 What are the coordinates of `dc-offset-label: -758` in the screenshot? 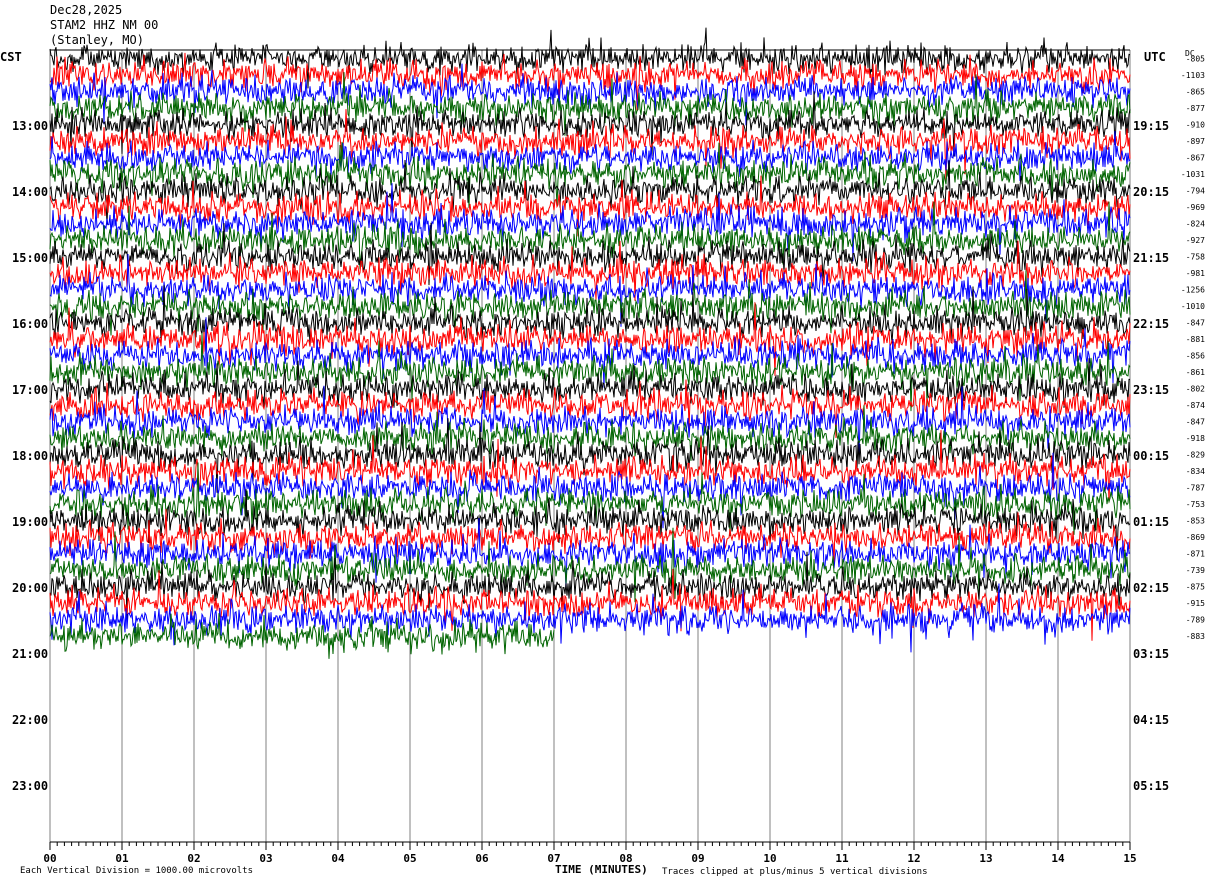 It's located at (1195, 256).